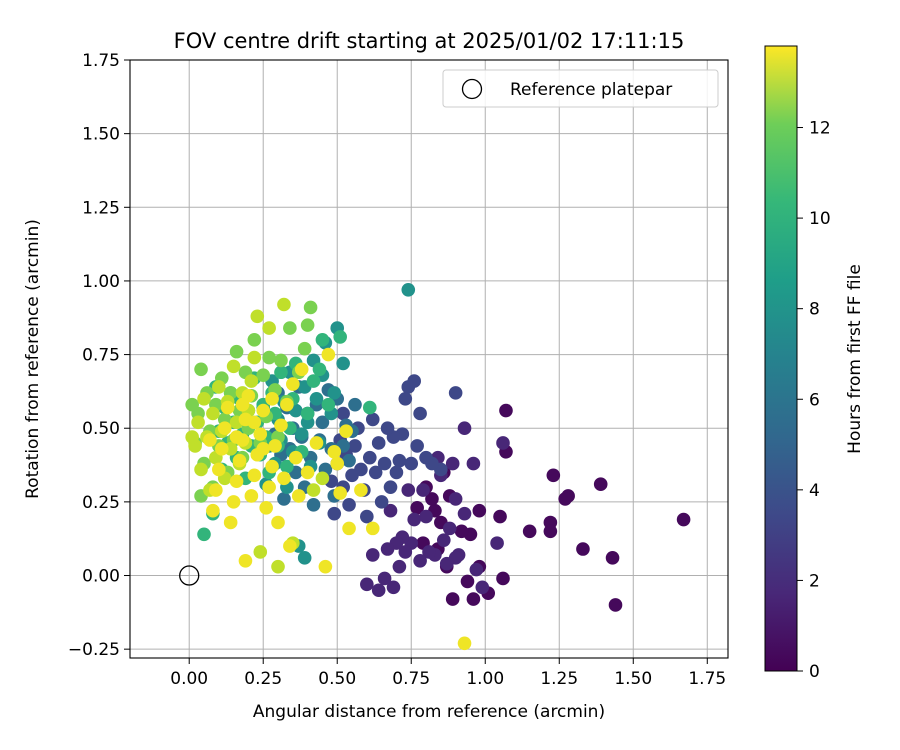 The height and width of the screenshot is (750, 900). What do you see at coordinates (101, 577) in the screenshot?
I see `y-tick-label: 0.00` at bounding box center [101, 577].